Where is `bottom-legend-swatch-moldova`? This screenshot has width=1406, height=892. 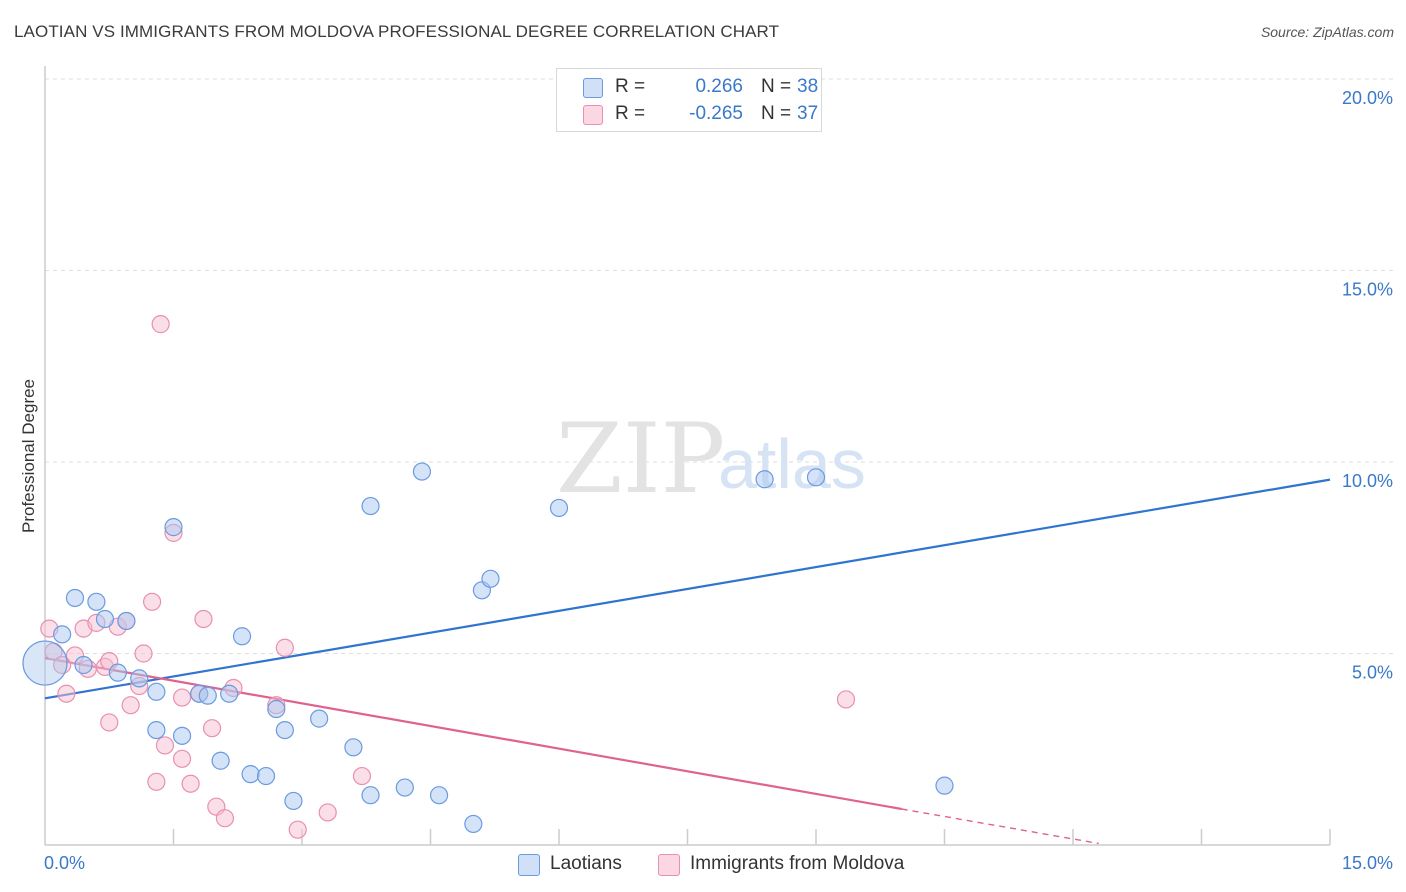 bottom-legend-swatch-moldova is located at coordinates (669, 865).